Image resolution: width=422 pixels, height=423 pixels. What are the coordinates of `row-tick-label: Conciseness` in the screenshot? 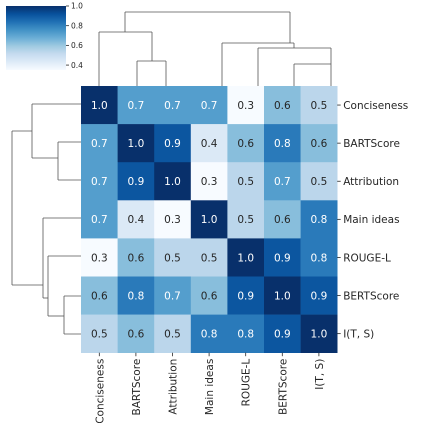 It's located at (375, 106).